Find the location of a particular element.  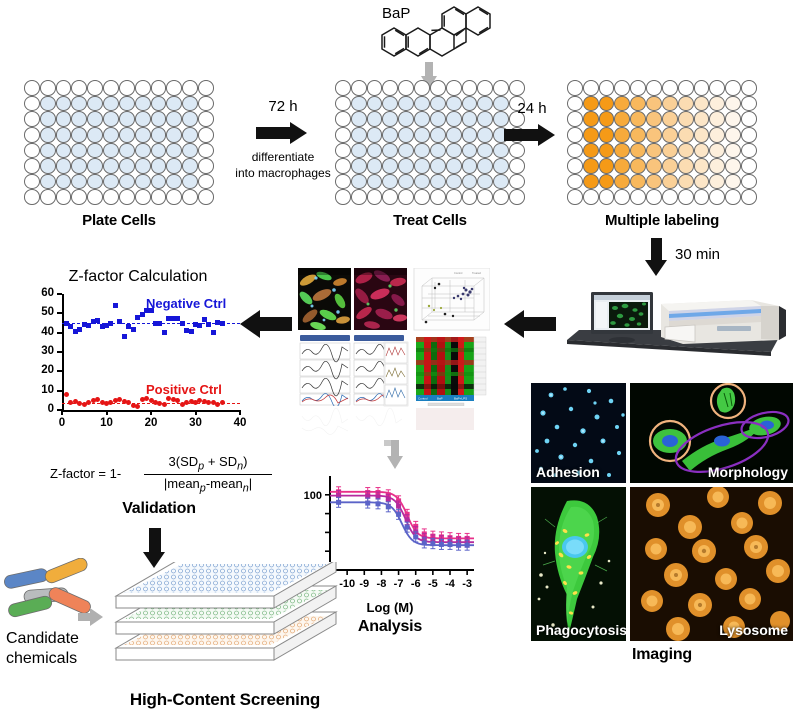

plate-cells-microplate is located at coordinates (119, 142).